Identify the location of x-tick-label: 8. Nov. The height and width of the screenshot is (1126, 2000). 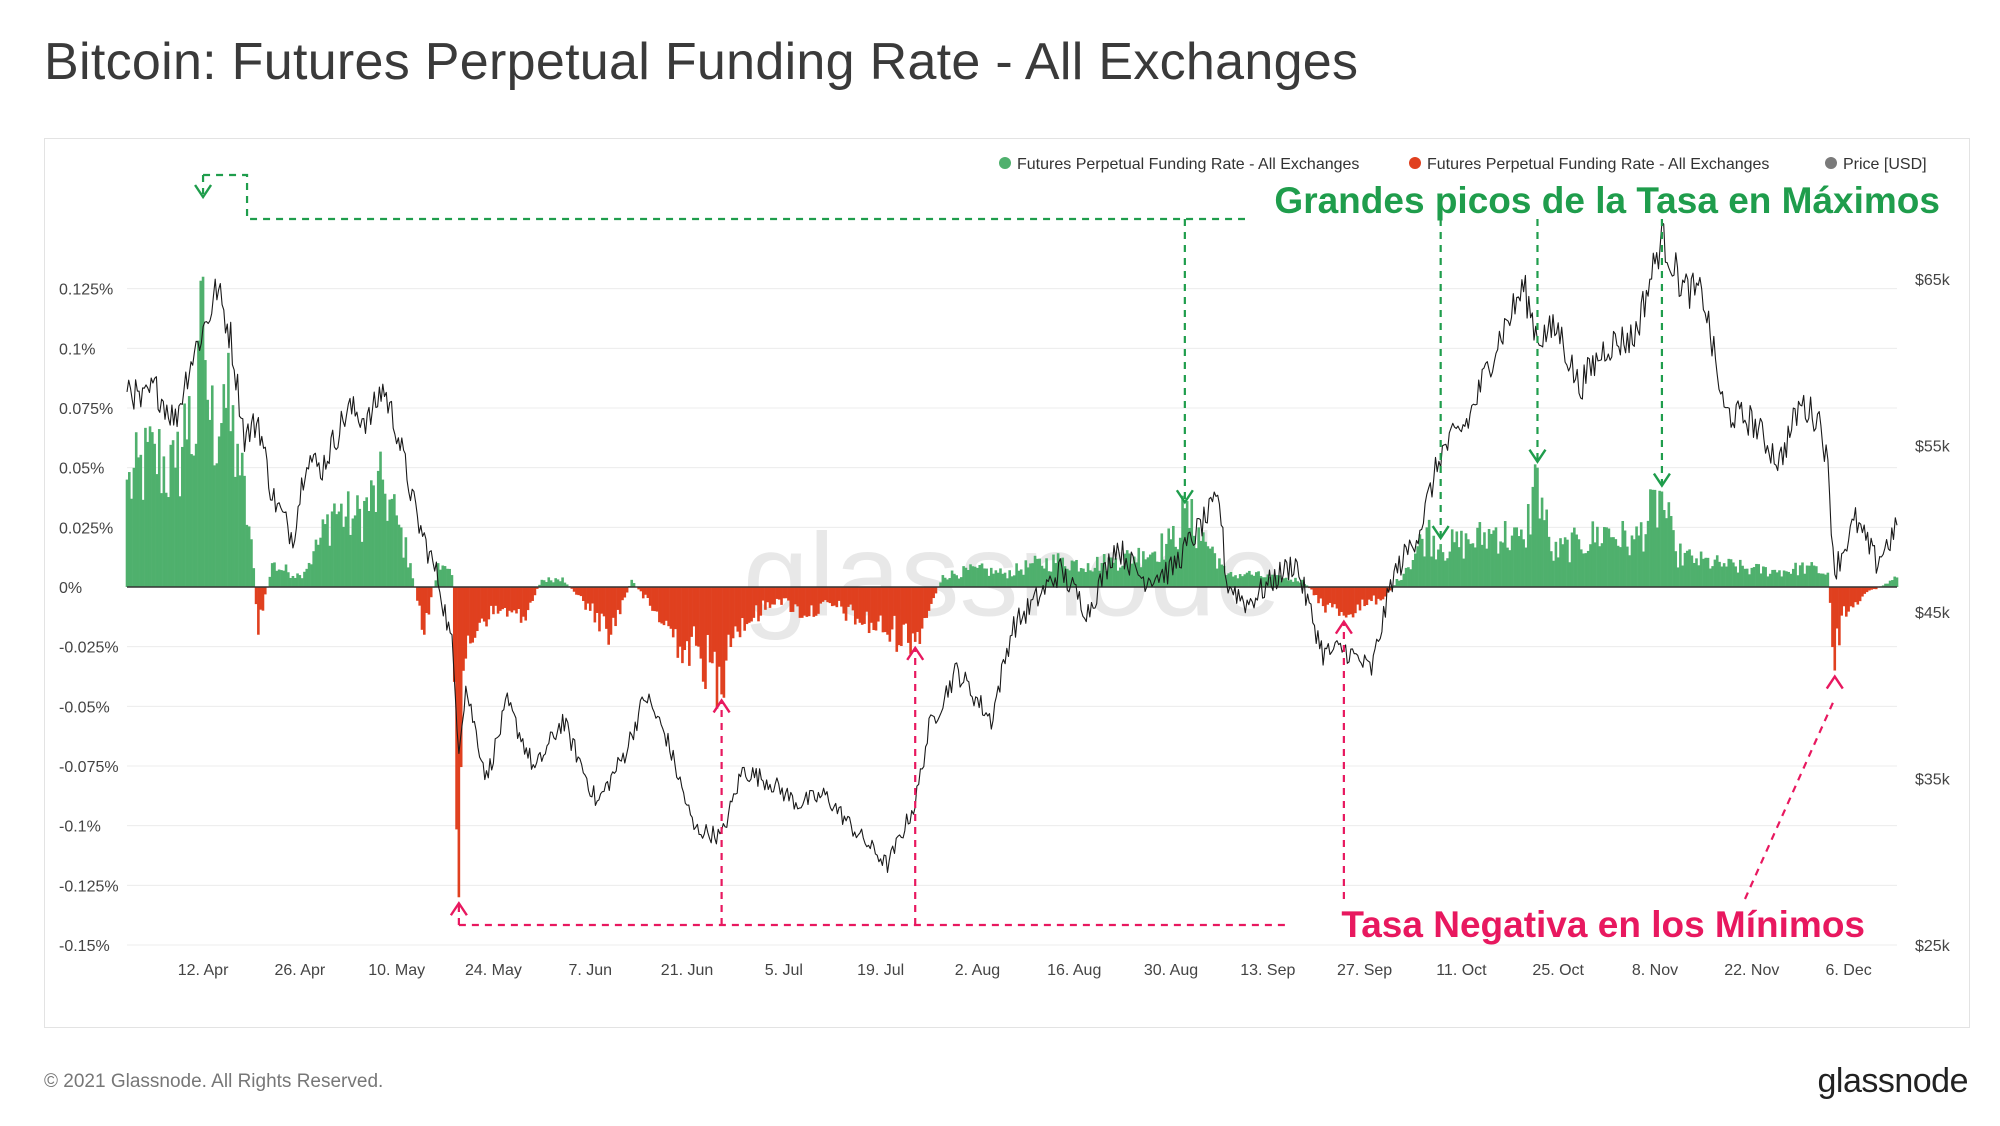
(1655, 970).